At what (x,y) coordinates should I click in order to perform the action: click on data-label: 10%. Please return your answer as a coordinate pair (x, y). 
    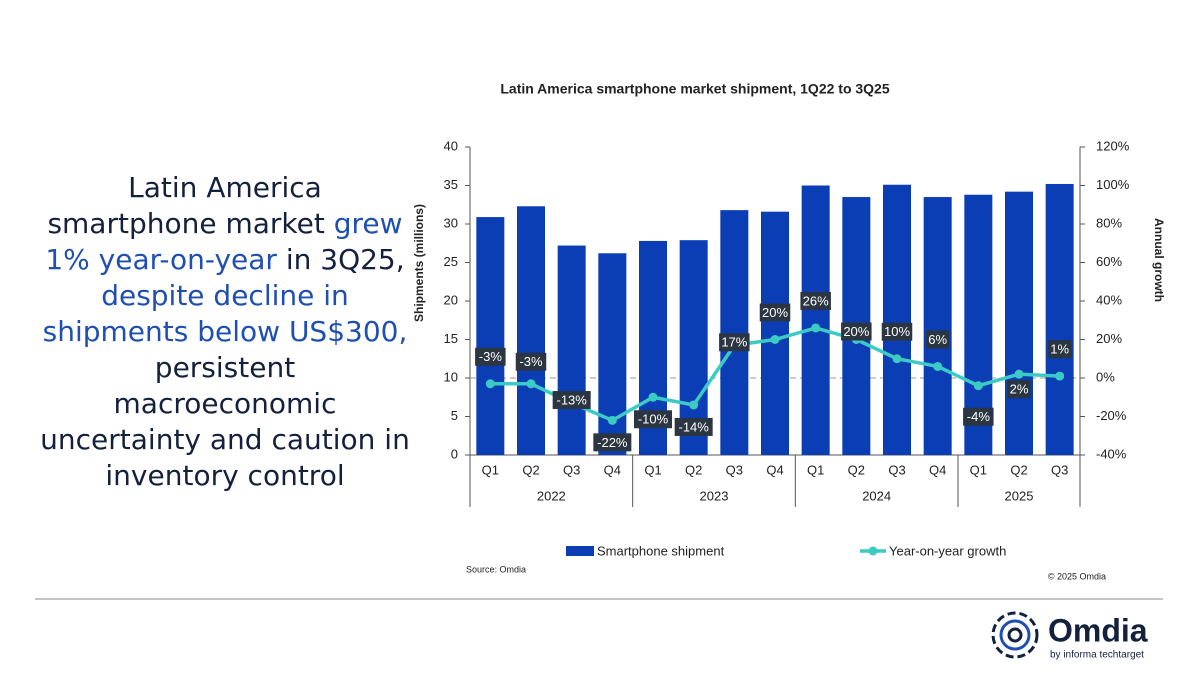
    Looking at the image, I should click on (897, 331).